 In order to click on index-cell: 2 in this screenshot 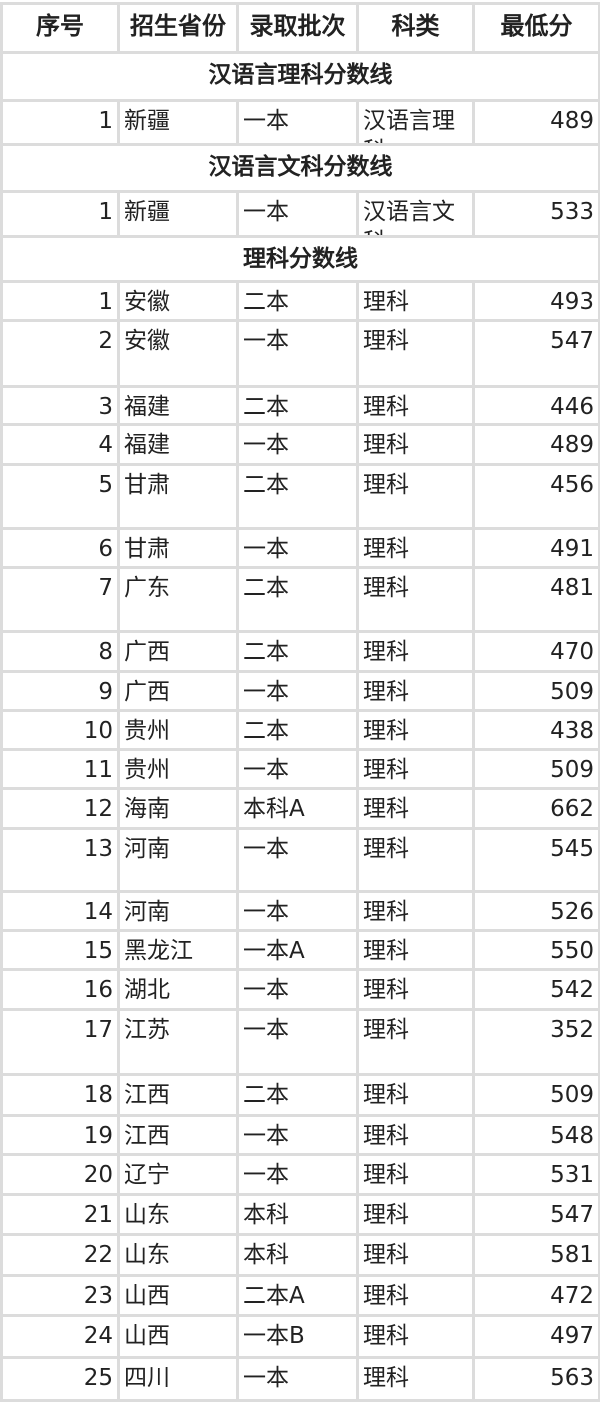, I will do `click(60, 353)`.